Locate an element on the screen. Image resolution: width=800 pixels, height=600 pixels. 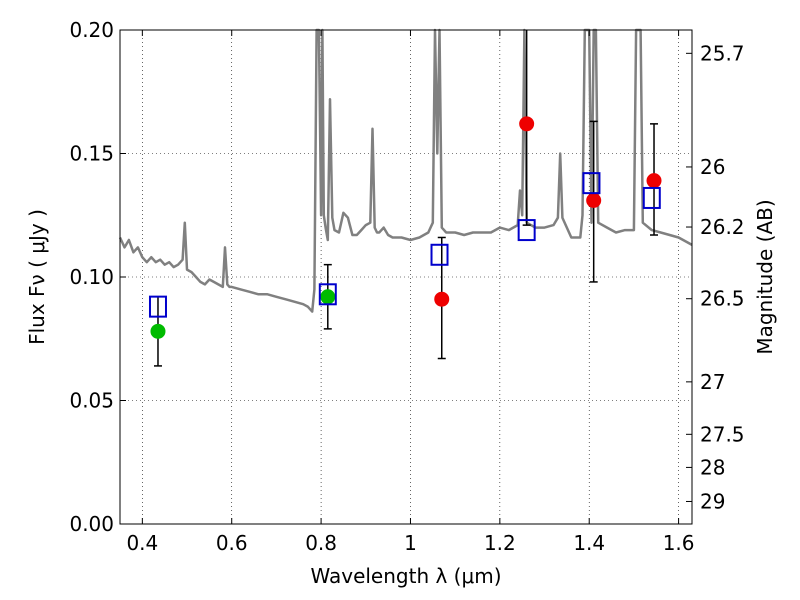
x-tick-label: 1.4 is located at coordinates (589, 543).